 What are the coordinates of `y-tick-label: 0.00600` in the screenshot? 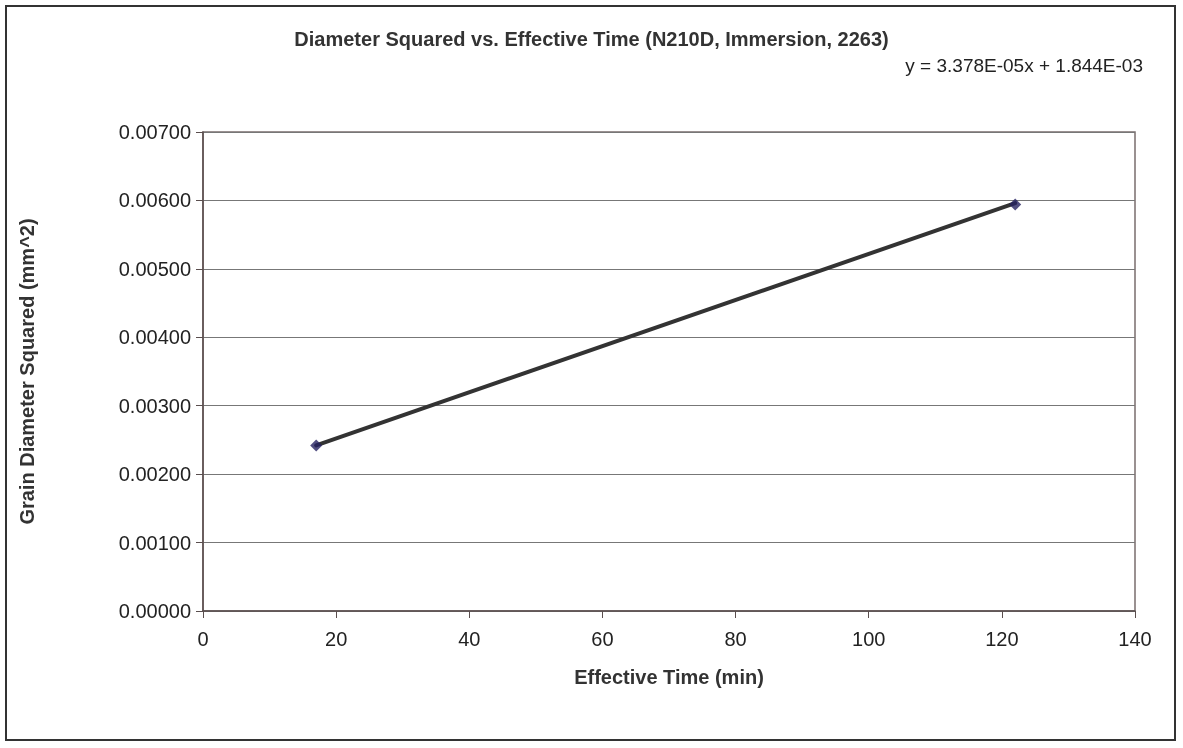 It's located at (154, 200).